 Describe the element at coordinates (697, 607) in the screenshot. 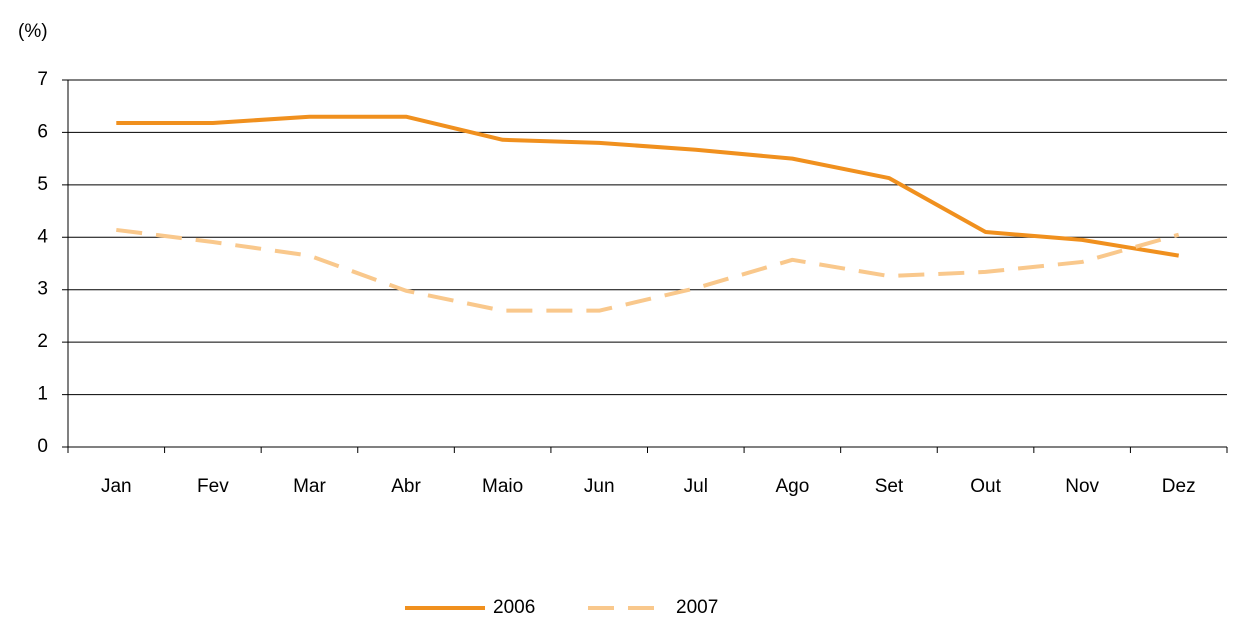

I see `legend-label: 2007` at that location.